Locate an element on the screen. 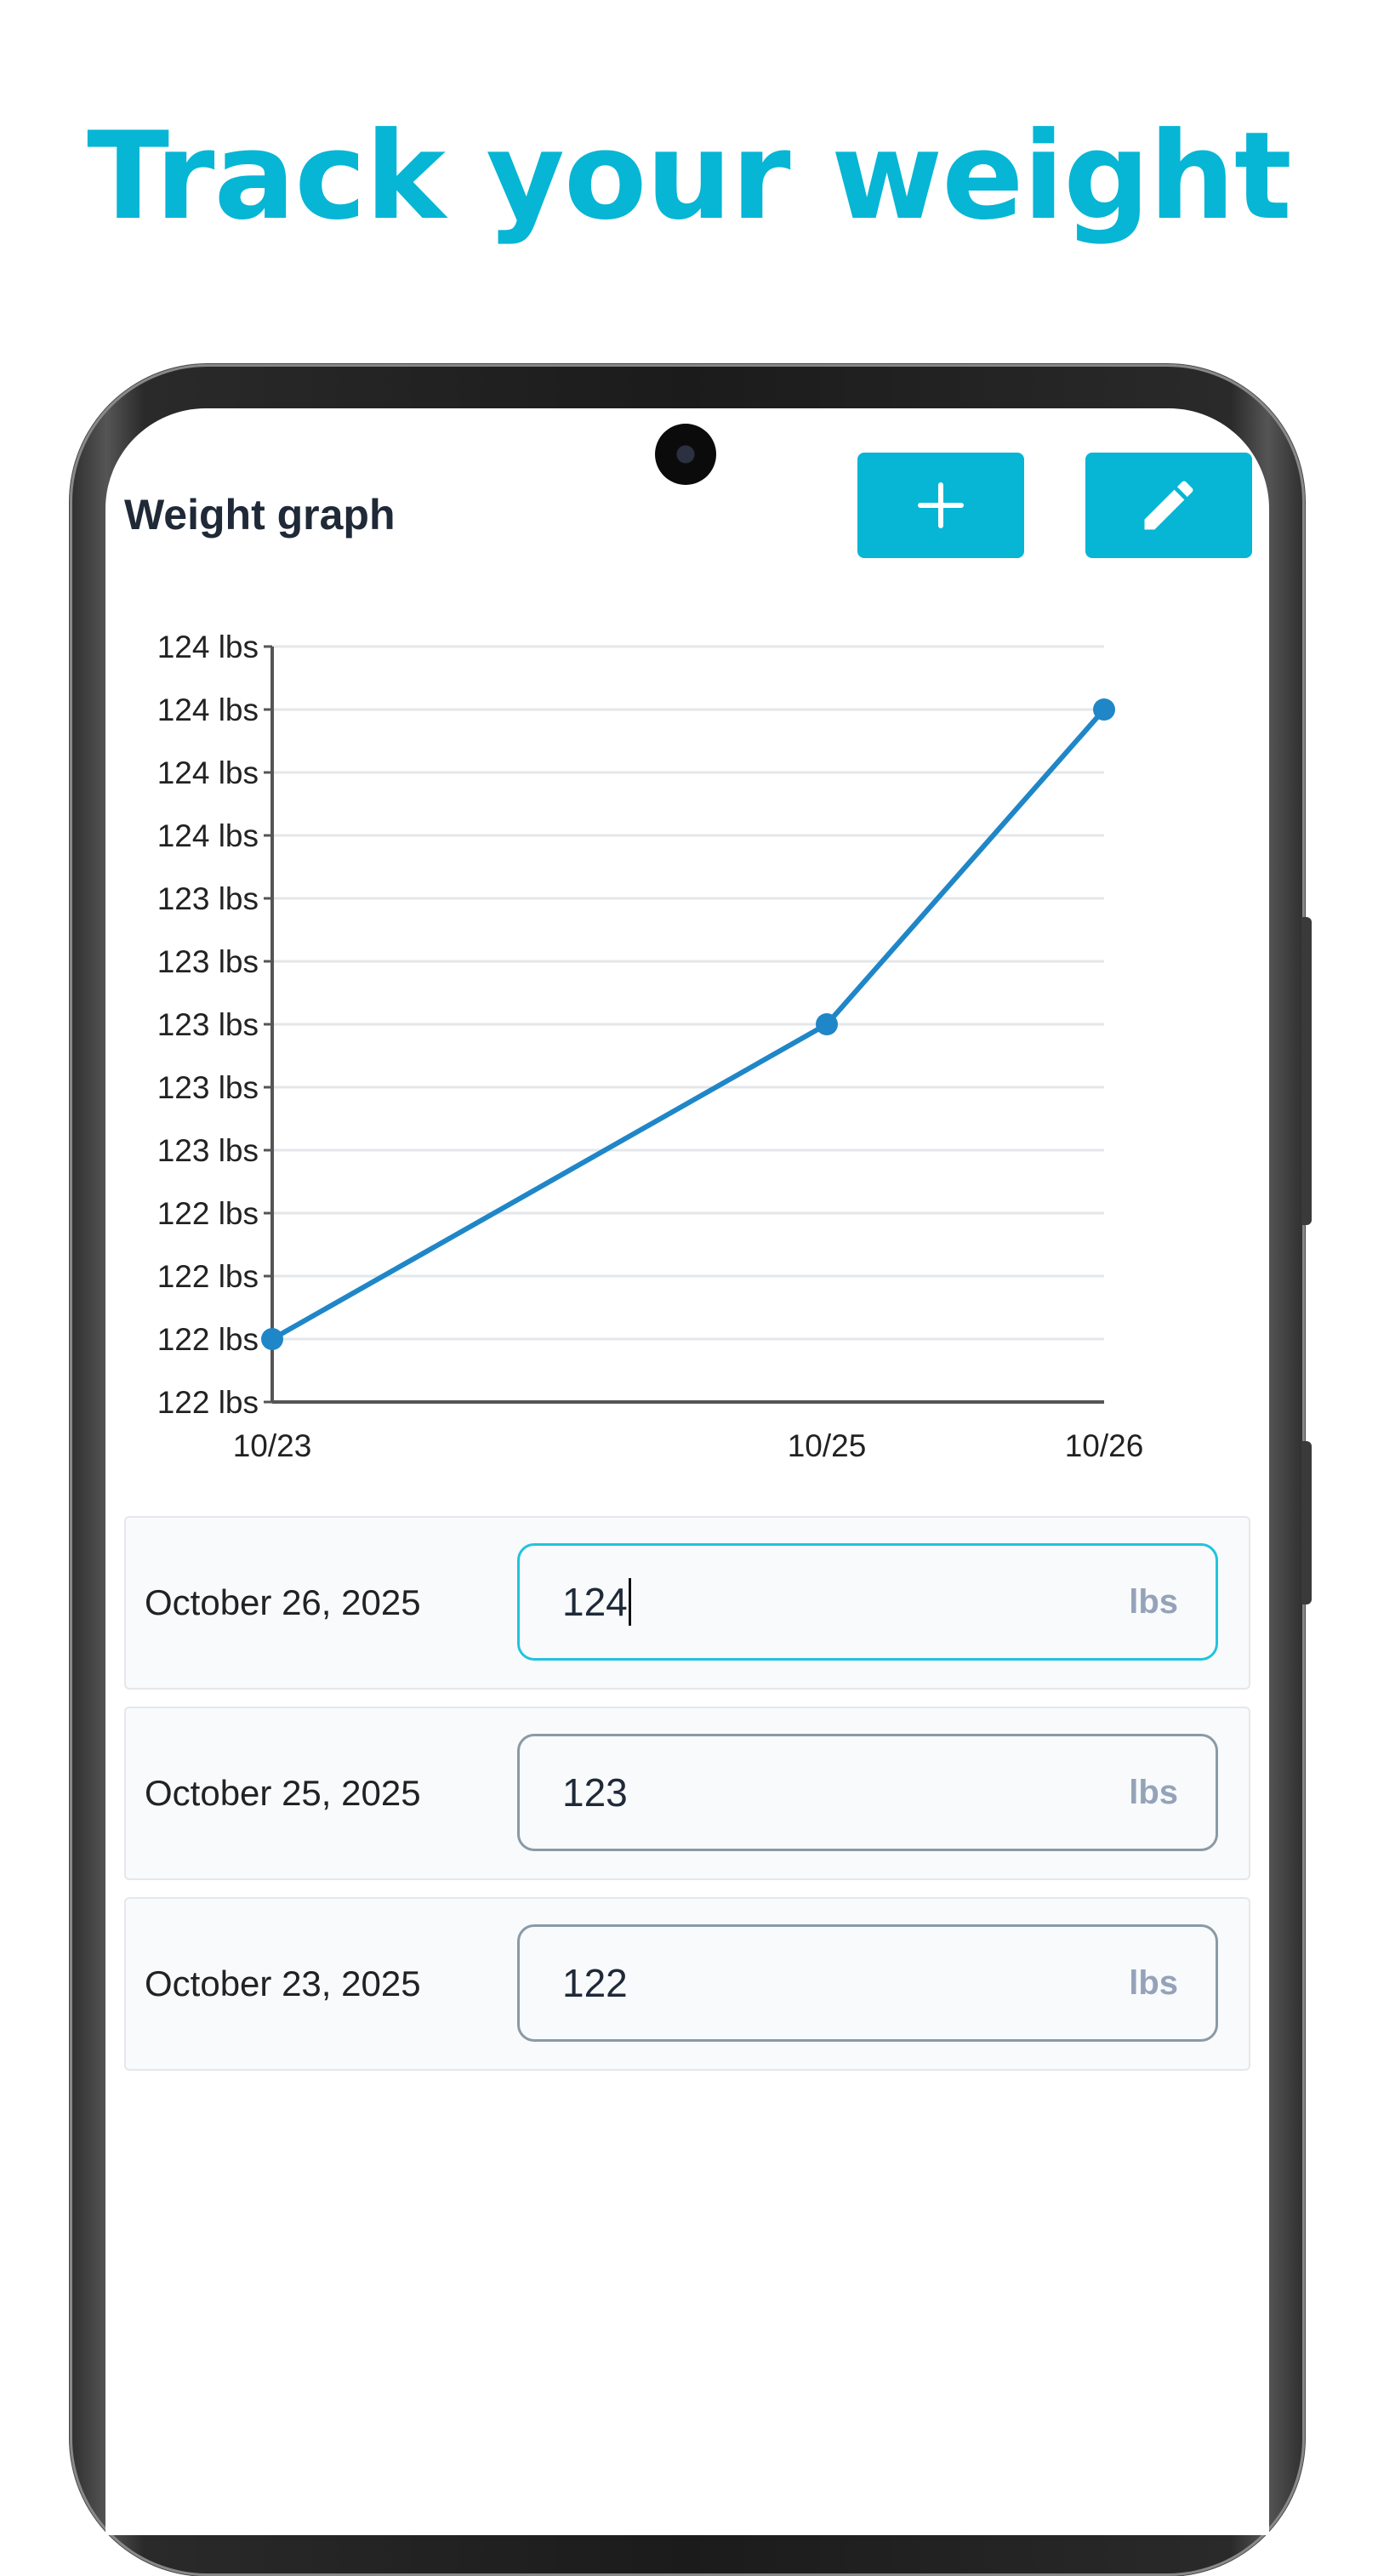  list-item: October 23, 2025 lbs is located at coordinates (687, 1984).